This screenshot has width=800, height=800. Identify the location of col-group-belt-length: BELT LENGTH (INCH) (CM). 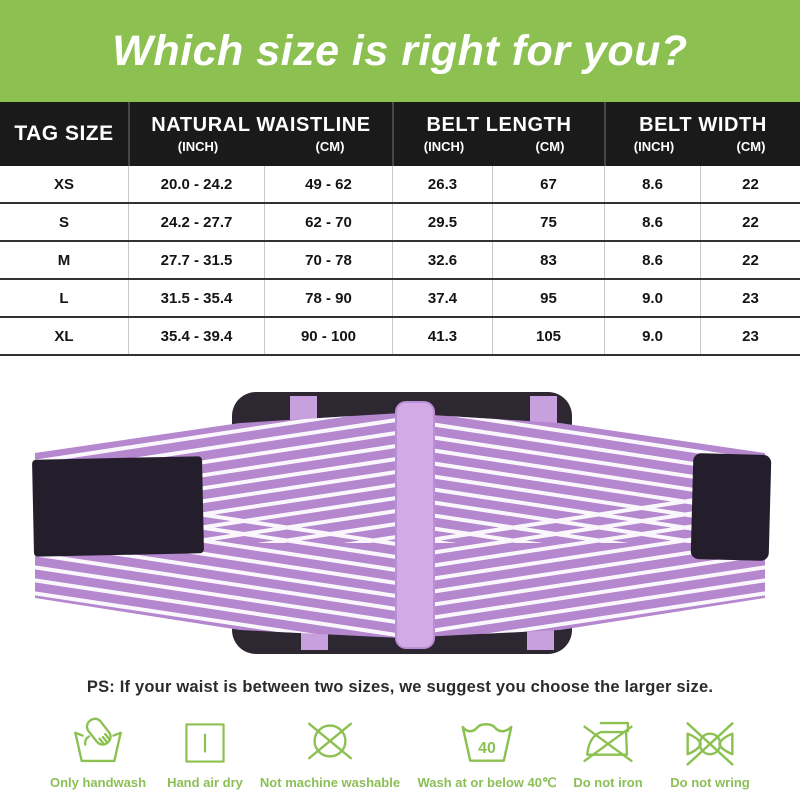
(498, 134).